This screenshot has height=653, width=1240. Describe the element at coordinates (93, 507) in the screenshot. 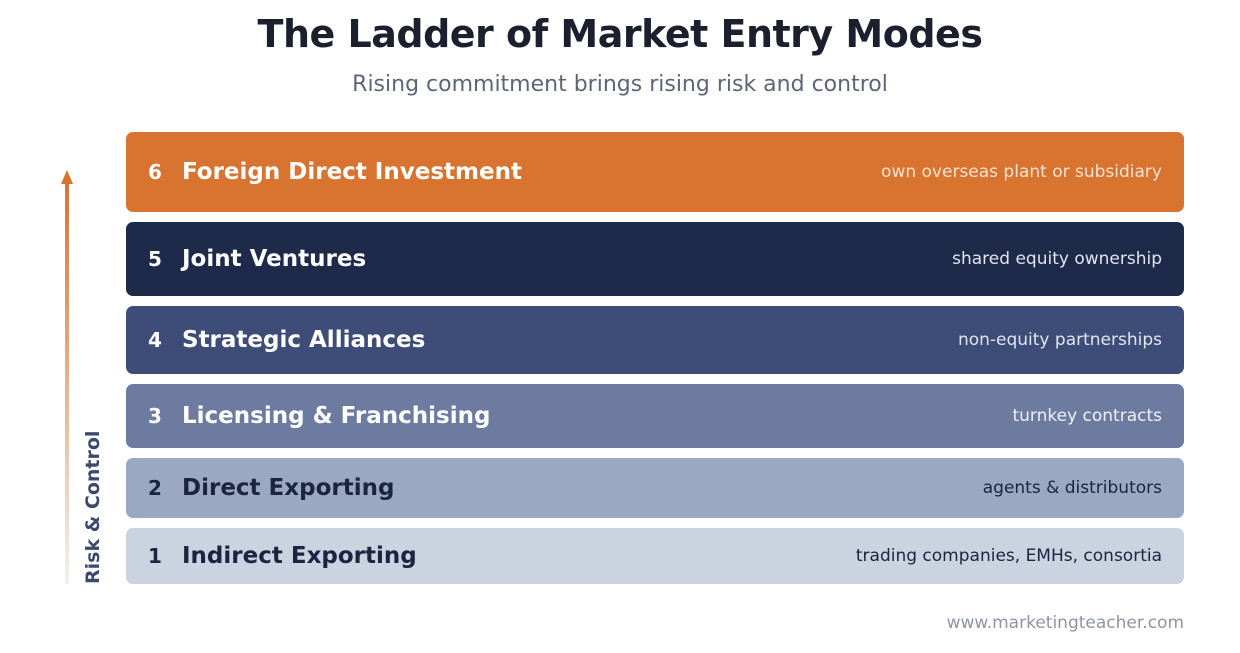

I see `axis-label: Risk & Control` at that location.